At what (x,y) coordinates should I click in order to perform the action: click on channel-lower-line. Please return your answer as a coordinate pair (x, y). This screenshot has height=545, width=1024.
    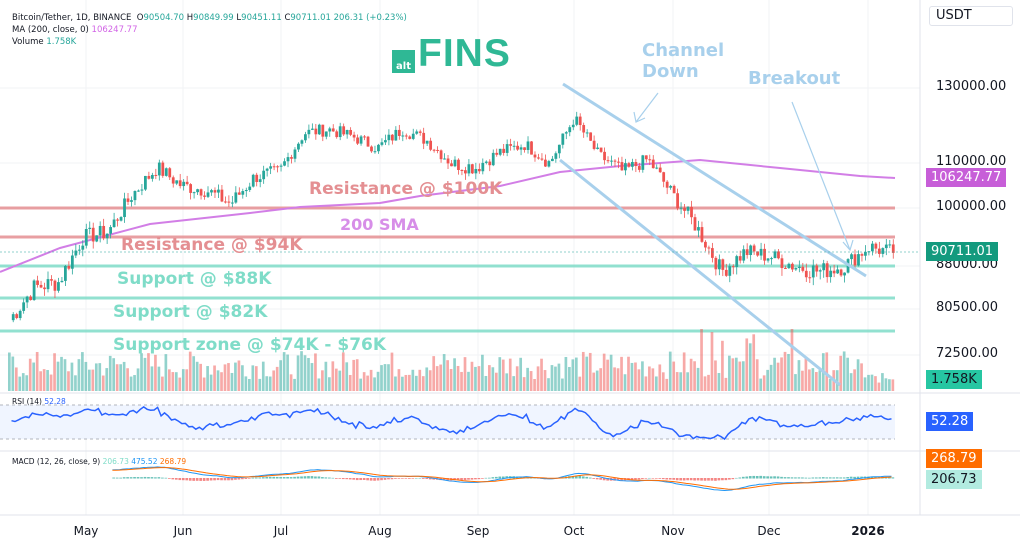
    Looking at the image, I should click on (700, 272).